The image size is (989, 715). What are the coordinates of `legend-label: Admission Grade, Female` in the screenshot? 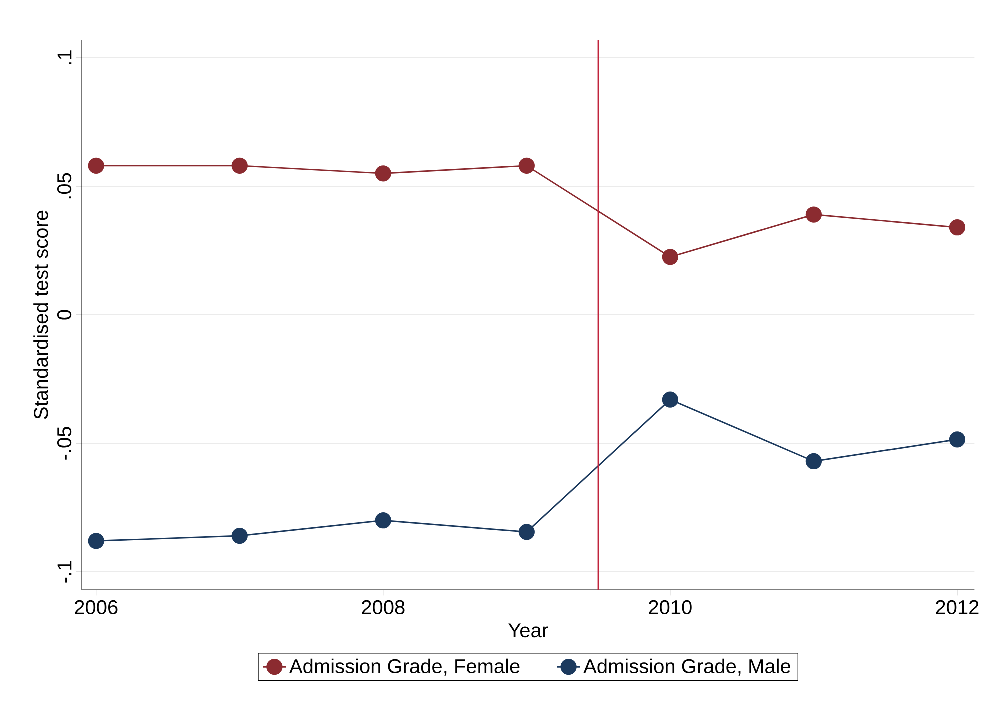 It's located at (405, 667).